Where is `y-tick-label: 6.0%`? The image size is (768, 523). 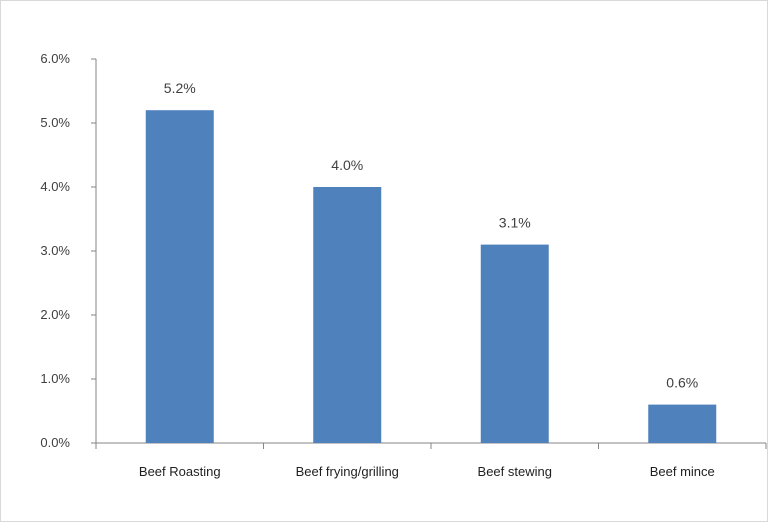
y-tick-label: 6.0% is located at coordinates (55, 58).